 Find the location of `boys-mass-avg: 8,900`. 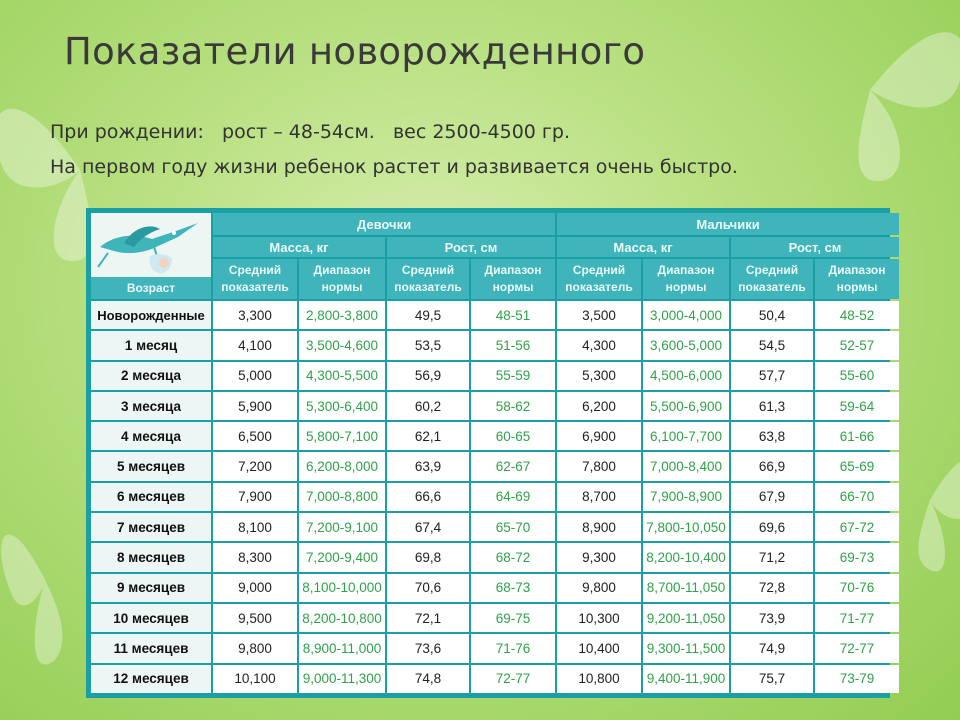

boys-mass-avg: 8,900 is located at coordinates (599, 527).